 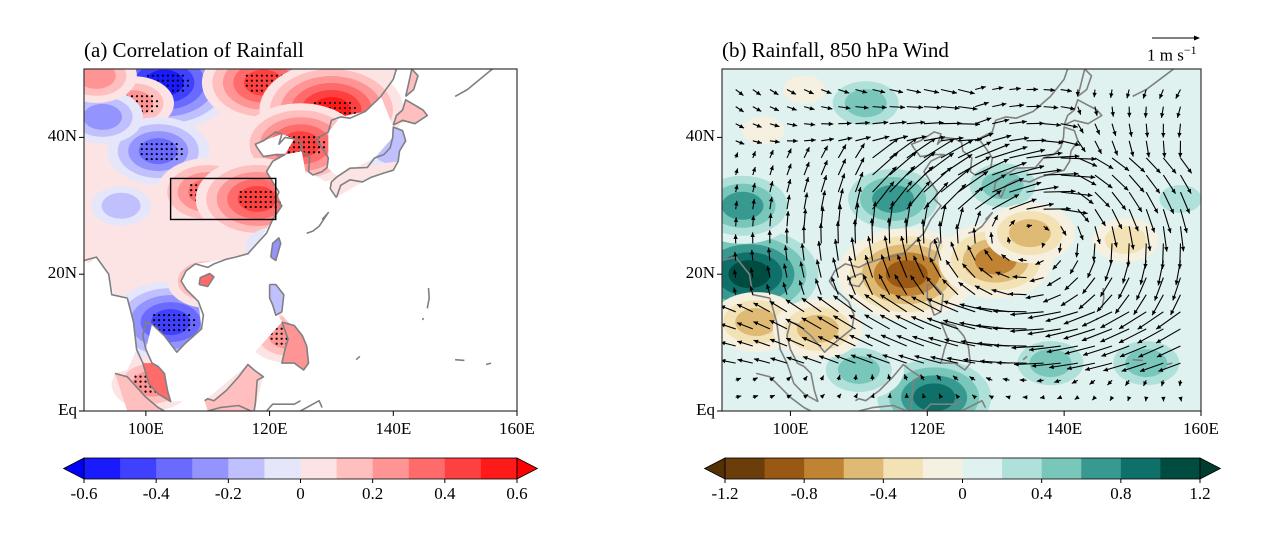 What do you see at coordinates (445, 493) in the screenshot?
I see `colorbar-tick-label: 0.4` at bounding box center [445, 493].